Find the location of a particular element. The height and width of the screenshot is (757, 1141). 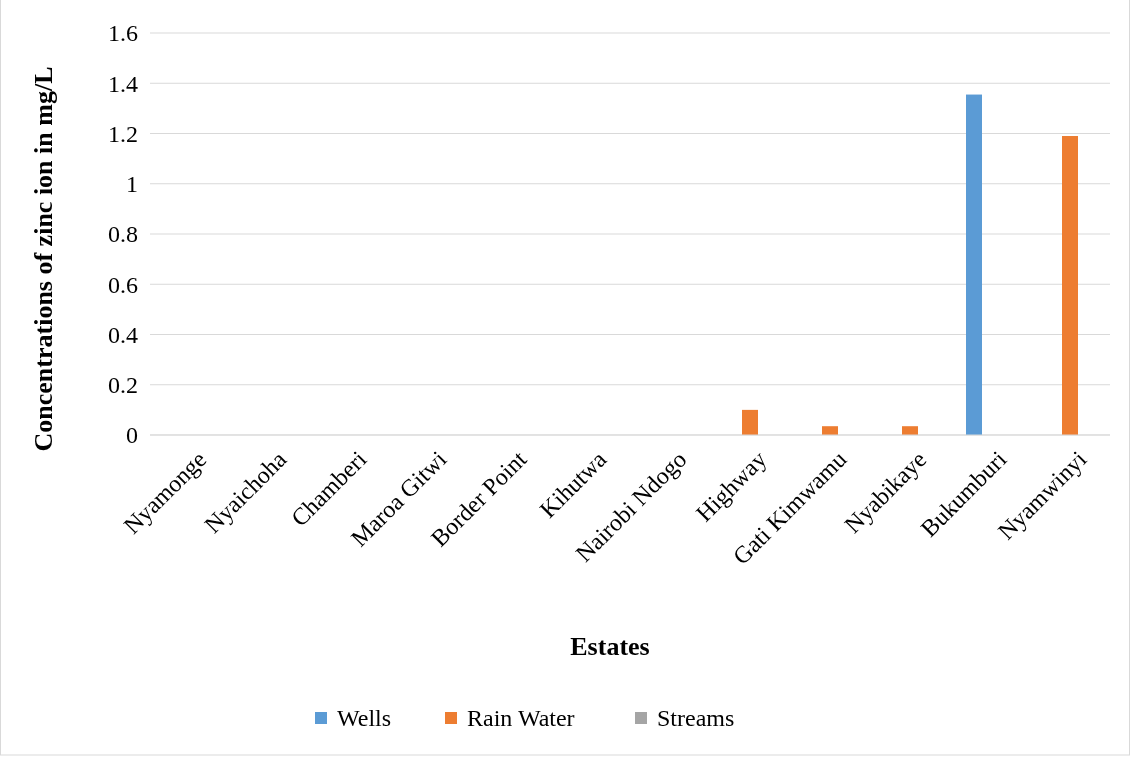

legend-label: Streams is located at coordinates (696, 718).